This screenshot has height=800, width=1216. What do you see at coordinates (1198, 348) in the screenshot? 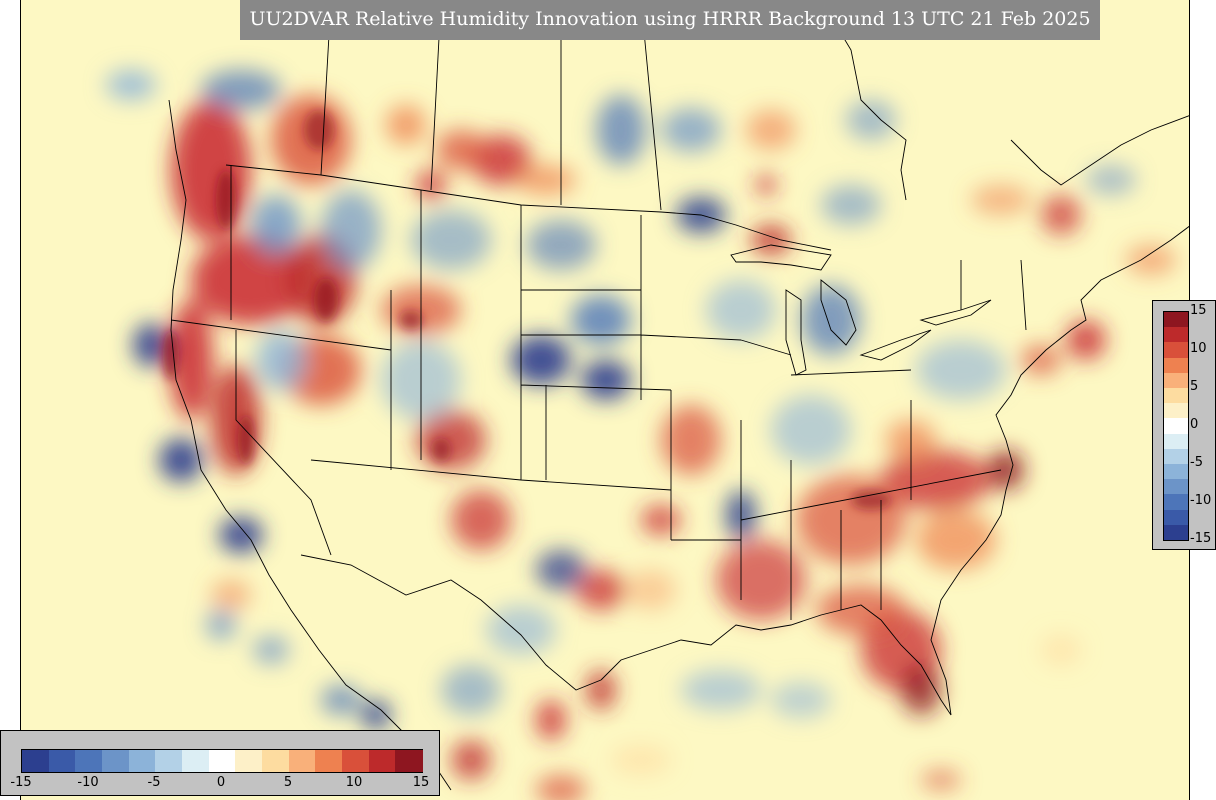
I see `colorbar-vertical-tick: 10` at bounding box center [1198, 348].